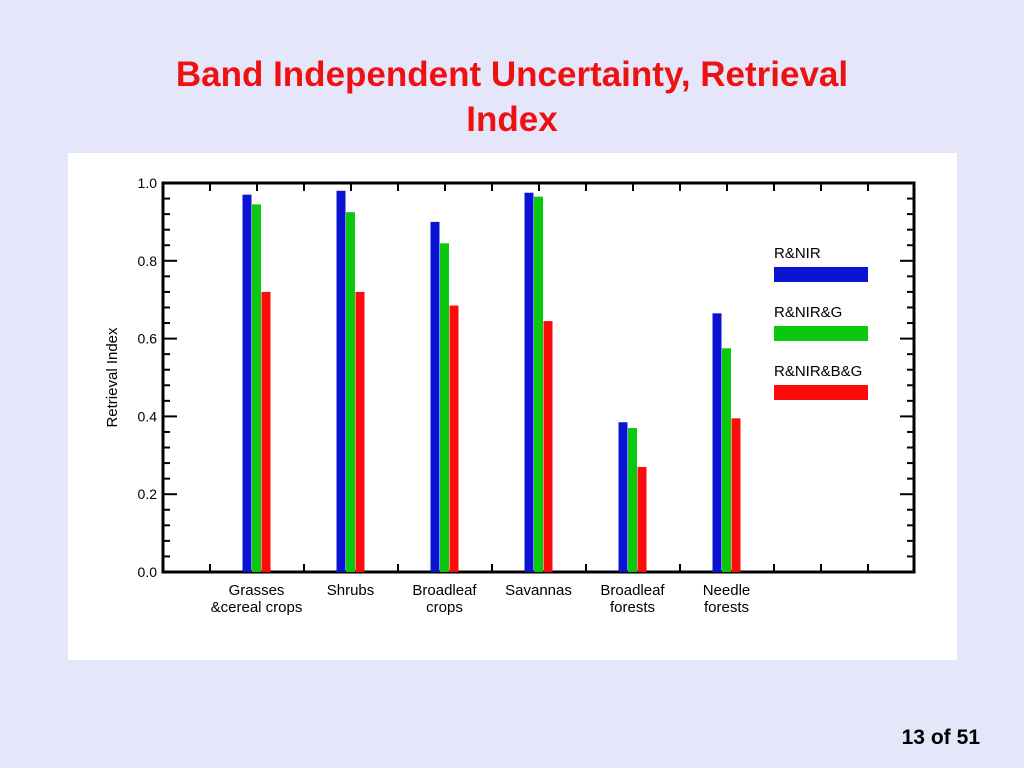  What do you see at coordinates (148, 339) in the screenshot?
I see `y-tick-label: 0.6` at bounding box center [148, 339].